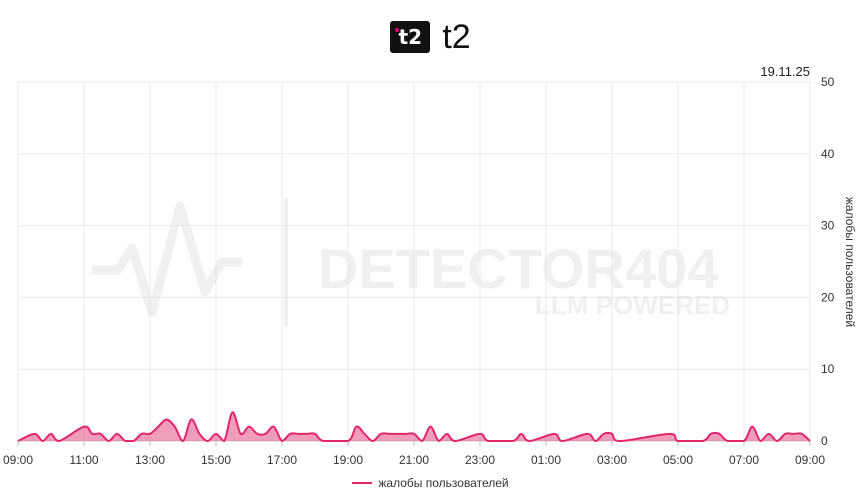 This screenshot has width=861, height=501. Describe the element at coordinates (632, 305) in the screenshot. I see `watermark-subtitle: LLM POWERED` at that location.